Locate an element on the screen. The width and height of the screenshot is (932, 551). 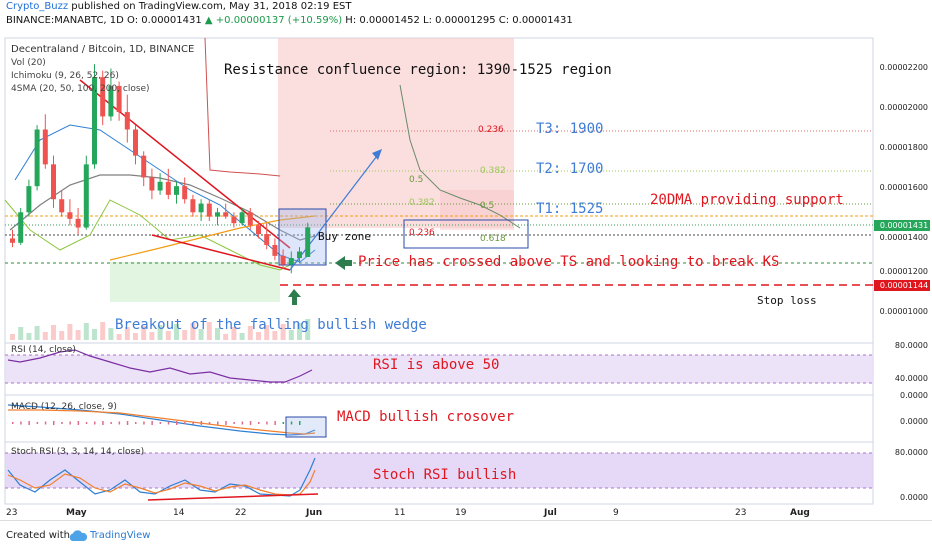
macd-histogram is located at coordinates (156, 423).